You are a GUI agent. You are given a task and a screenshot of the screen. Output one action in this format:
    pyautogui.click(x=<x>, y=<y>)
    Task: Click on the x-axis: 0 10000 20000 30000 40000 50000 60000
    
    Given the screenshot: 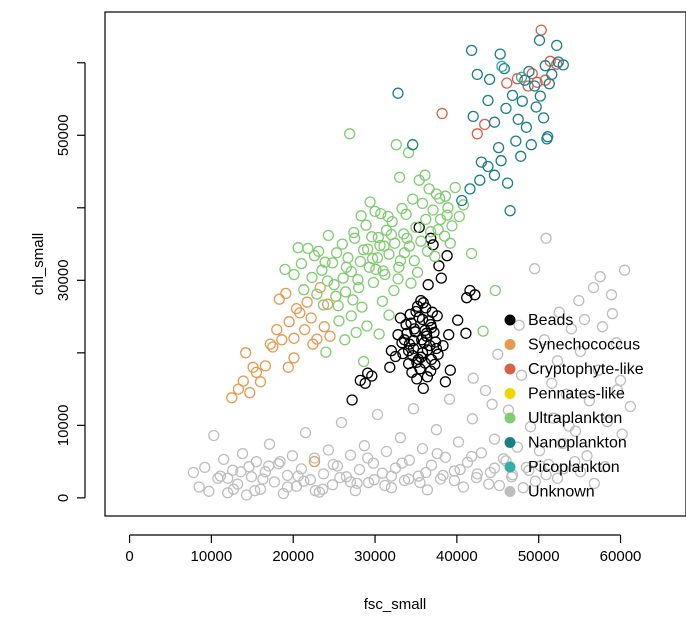 What is the action you would take?
    pyautogui.click(x=383, y=549)
    